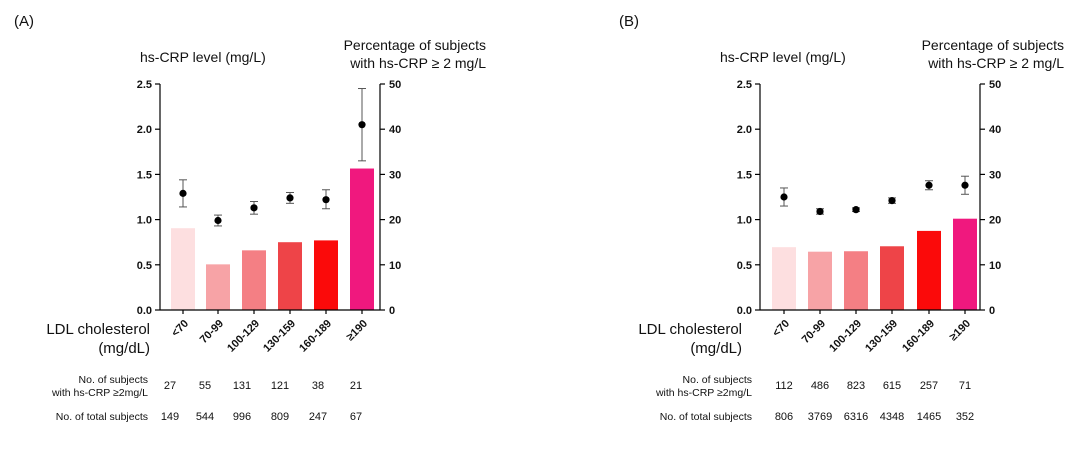 Image resolution: width=1092 pixels, height=451 pixels. What do you see at coordinates (170, 386) in the screenshot?
I see `subjects-with-hscrp-value: 27` at bounding box center [170, 386].